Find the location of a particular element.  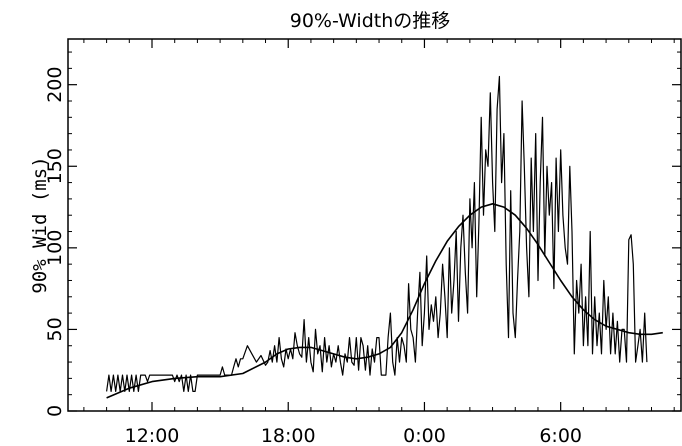

chart-title: 90%-Widthの推移 is located at coordinates (370, 21).